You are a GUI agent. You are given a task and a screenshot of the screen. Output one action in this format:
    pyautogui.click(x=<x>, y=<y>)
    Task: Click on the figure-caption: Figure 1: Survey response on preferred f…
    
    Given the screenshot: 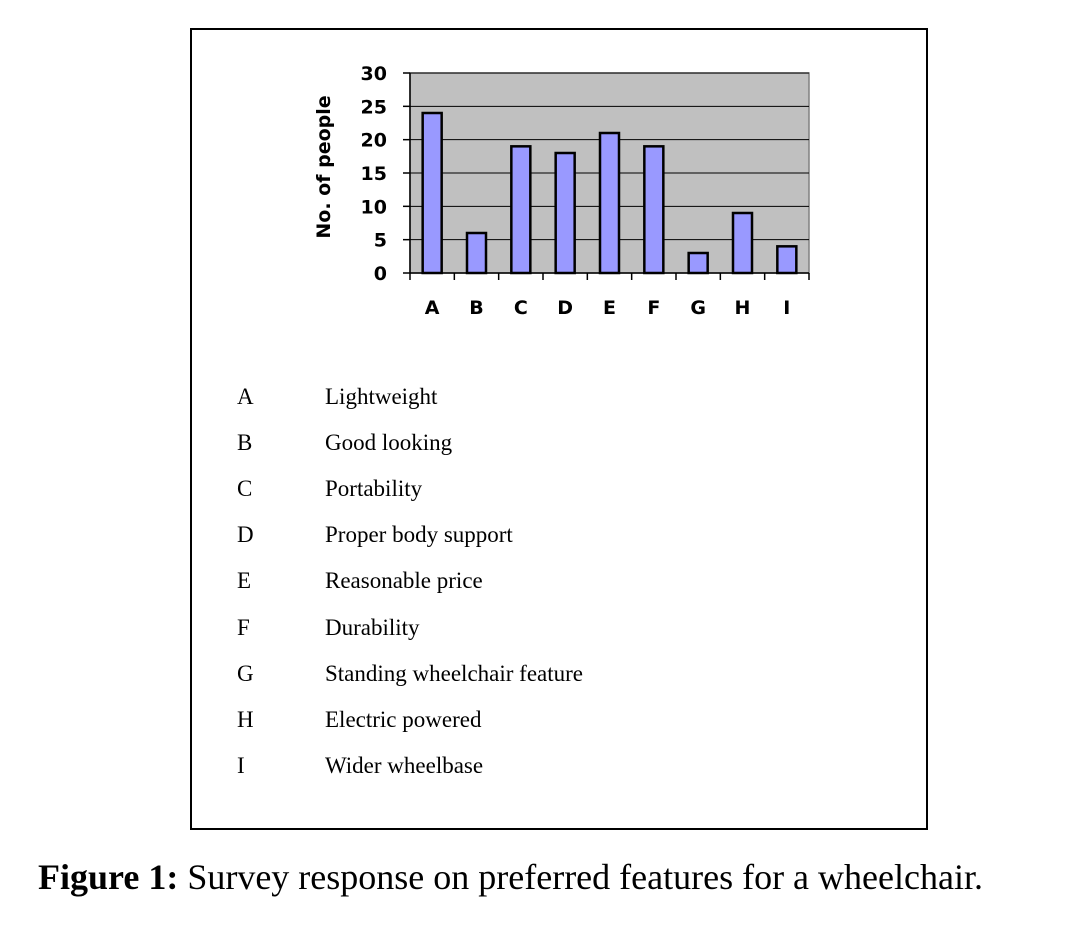 What is the action you would take?
    pyautogui.click(x=510, y=877)
    